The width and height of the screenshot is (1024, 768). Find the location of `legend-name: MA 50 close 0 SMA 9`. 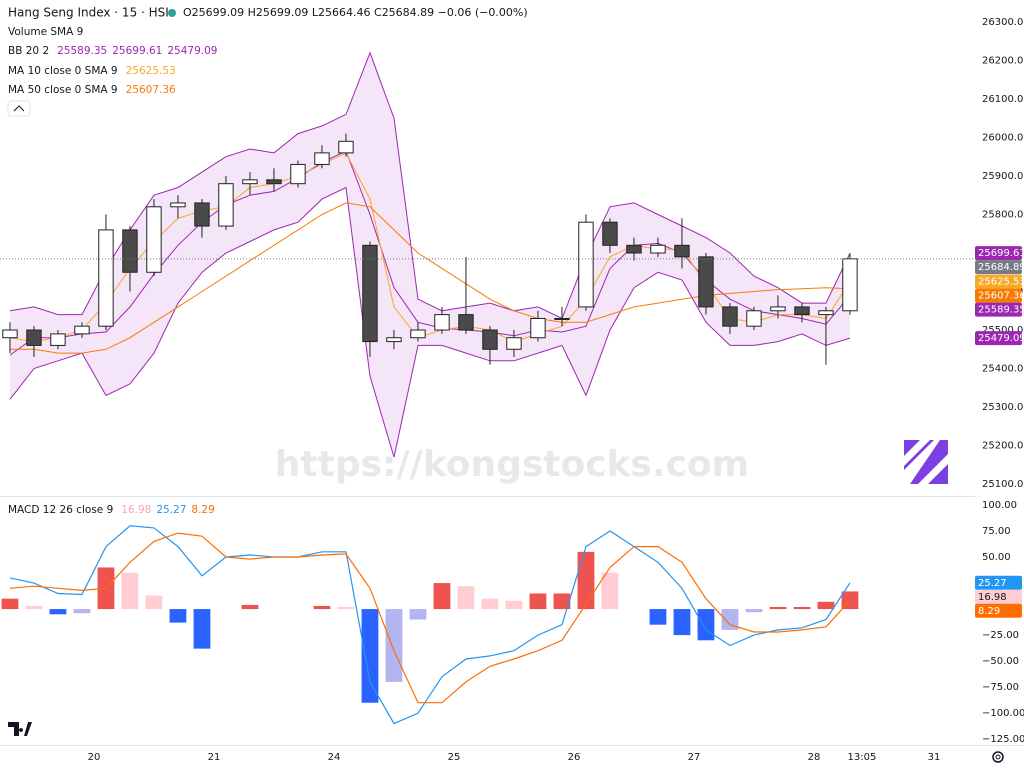

legend-name: MA 50 close 0 SMA 9 is located at coordinates (63, 90).